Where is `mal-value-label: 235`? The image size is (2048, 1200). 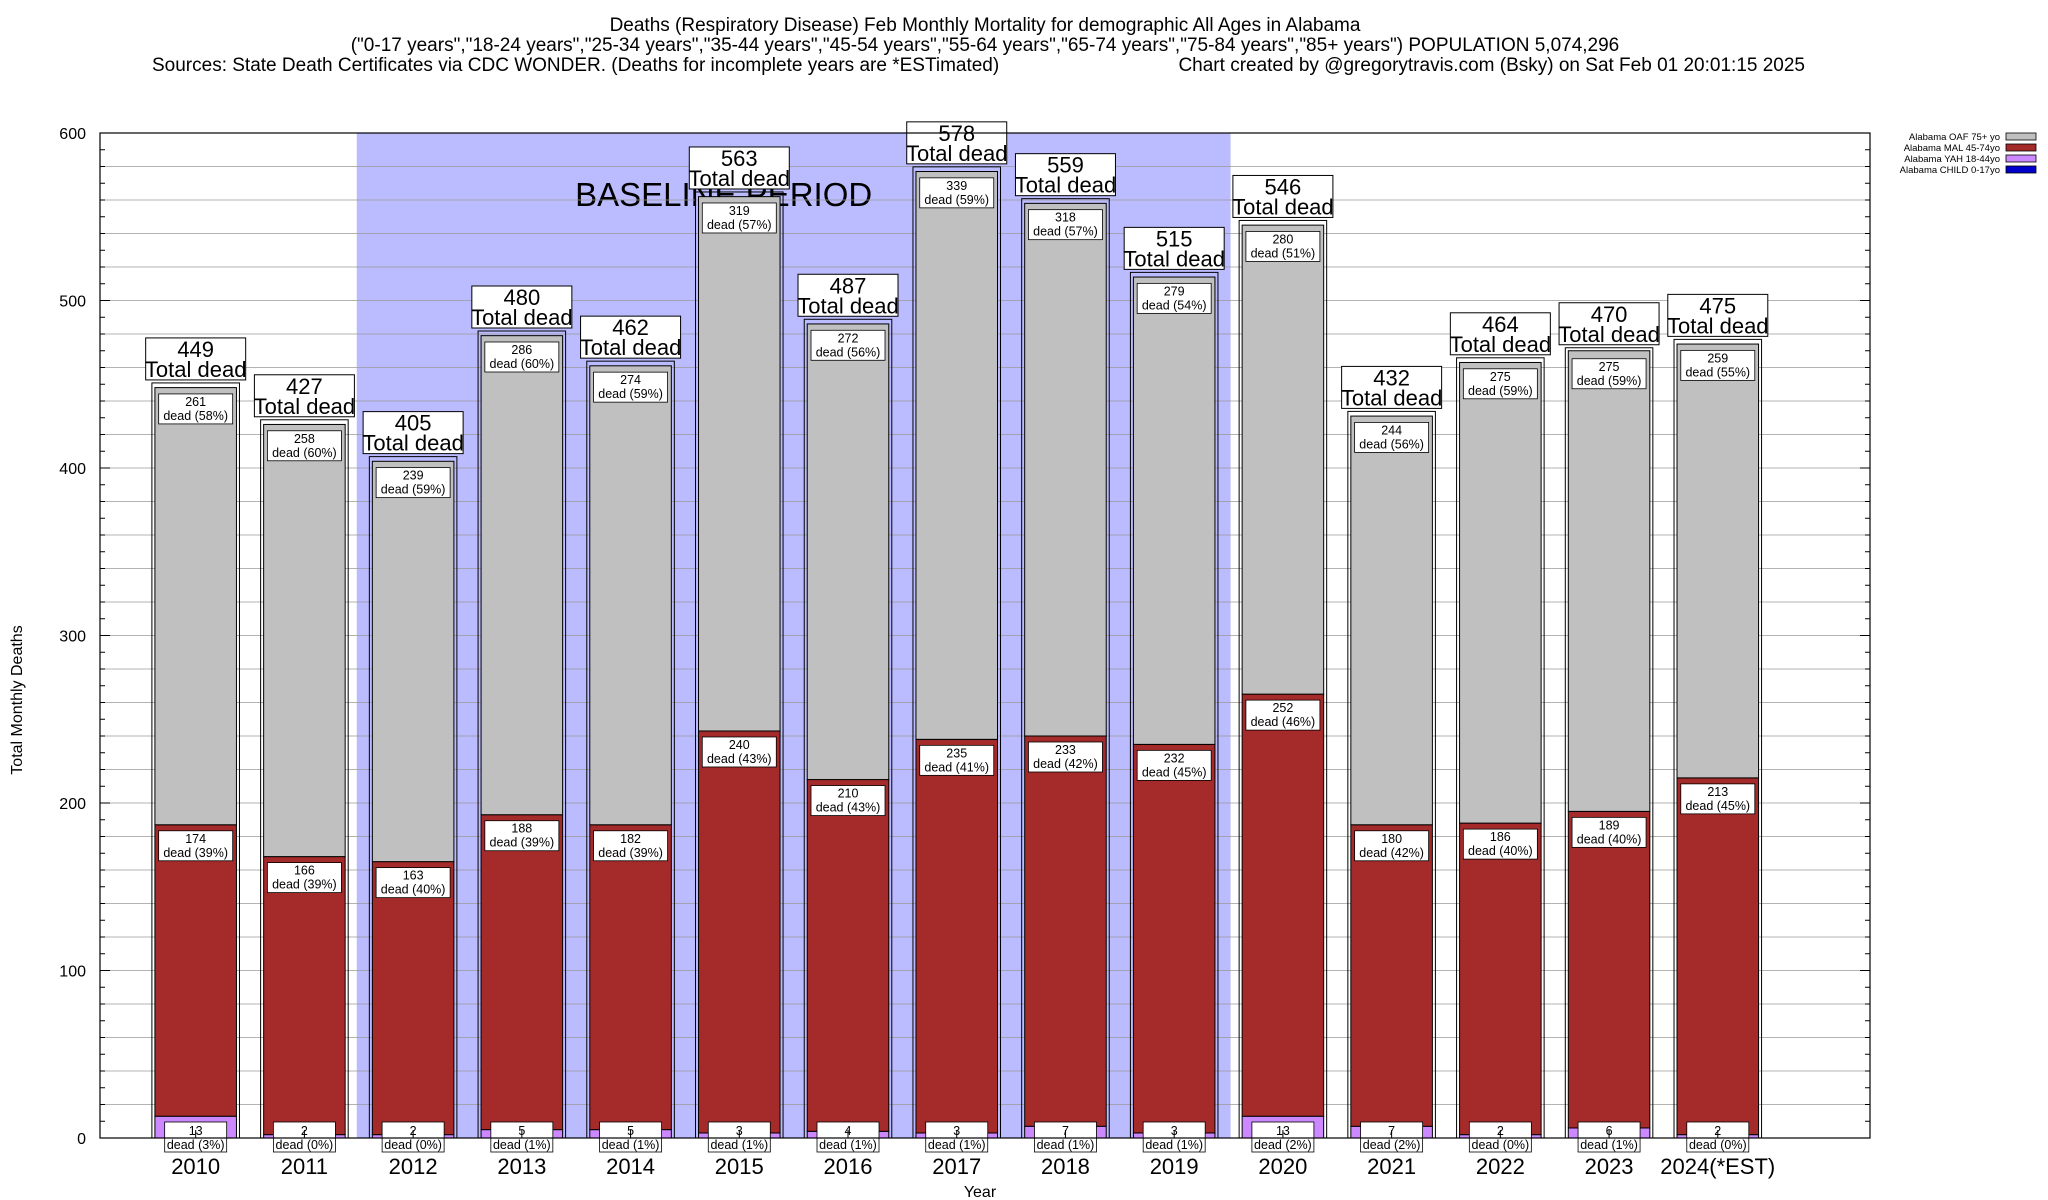
mal-value-label: 235 is located at coordinates (956, 753).